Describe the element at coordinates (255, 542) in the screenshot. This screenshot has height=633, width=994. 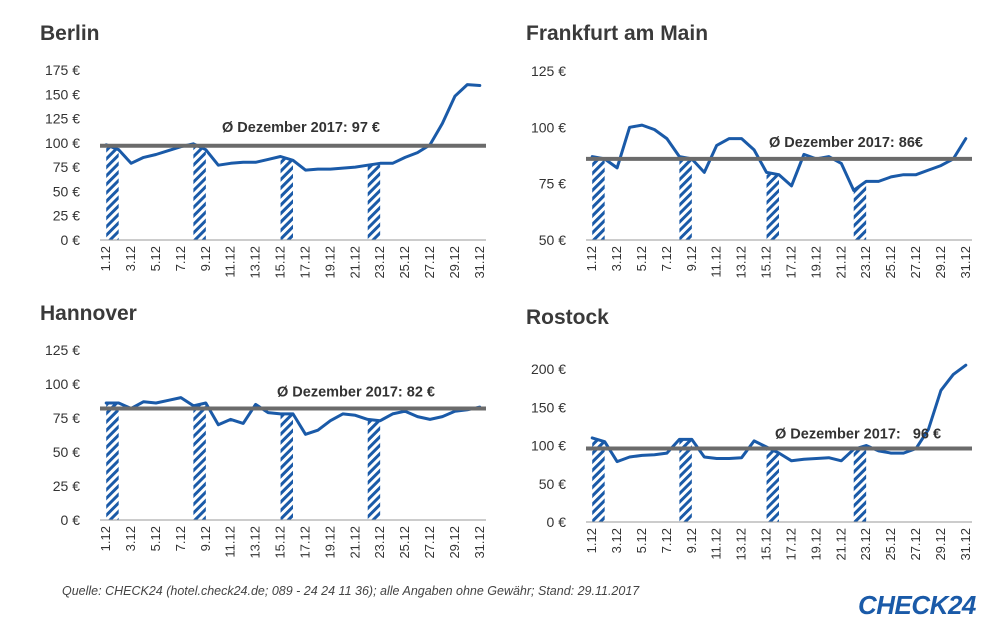
I see `x-tick-label-hannover: 13.12` at that location.